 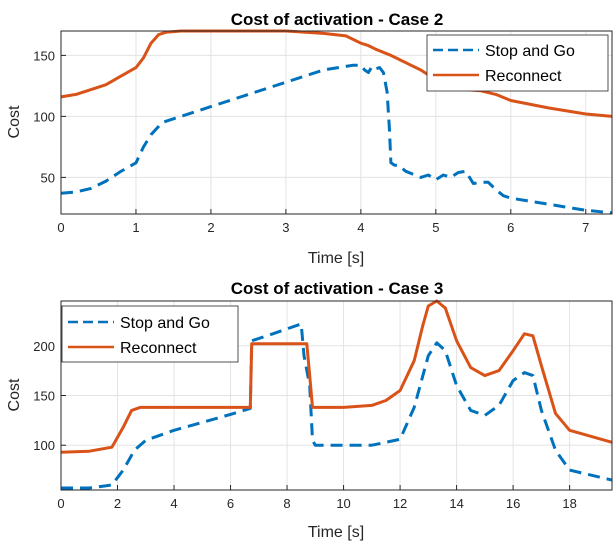 What do you see at coordinates (286, 503) in the screenshot?
I see `x-tick-label: 8` at bounding box center [286, 503].